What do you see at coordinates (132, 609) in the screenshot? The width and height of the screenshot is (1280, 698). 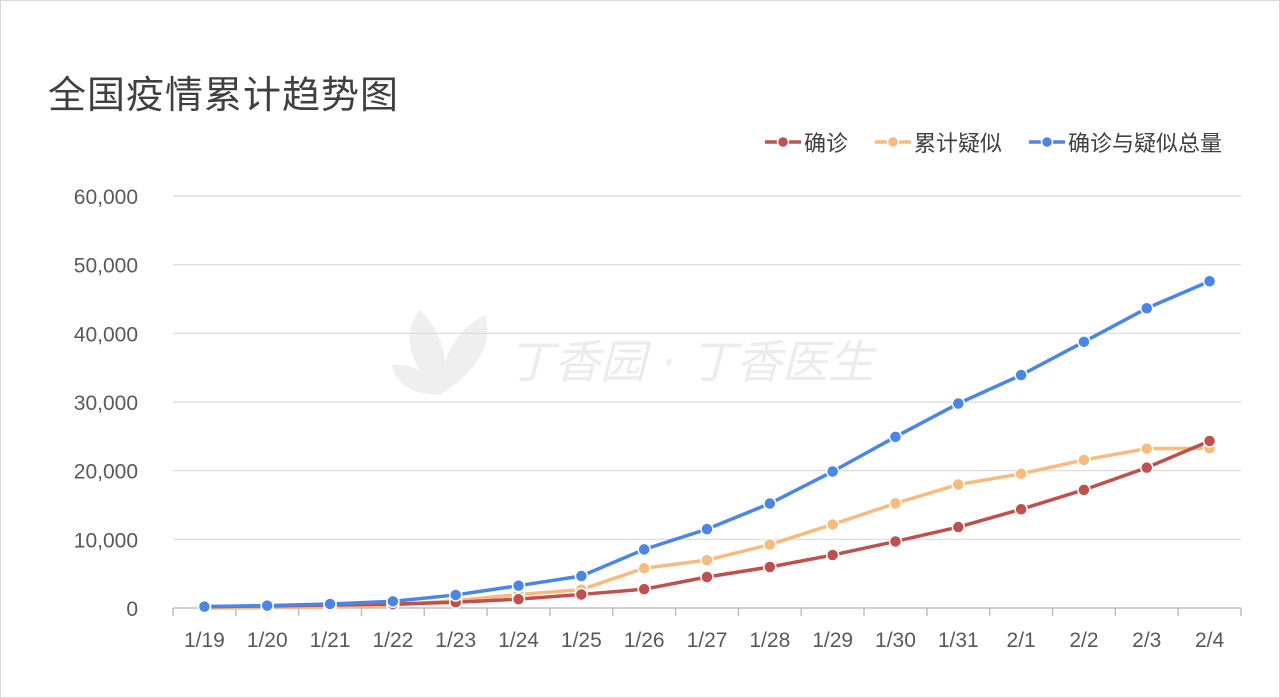 I see `y-tick-label: 0` at bounding box center [132, 609].